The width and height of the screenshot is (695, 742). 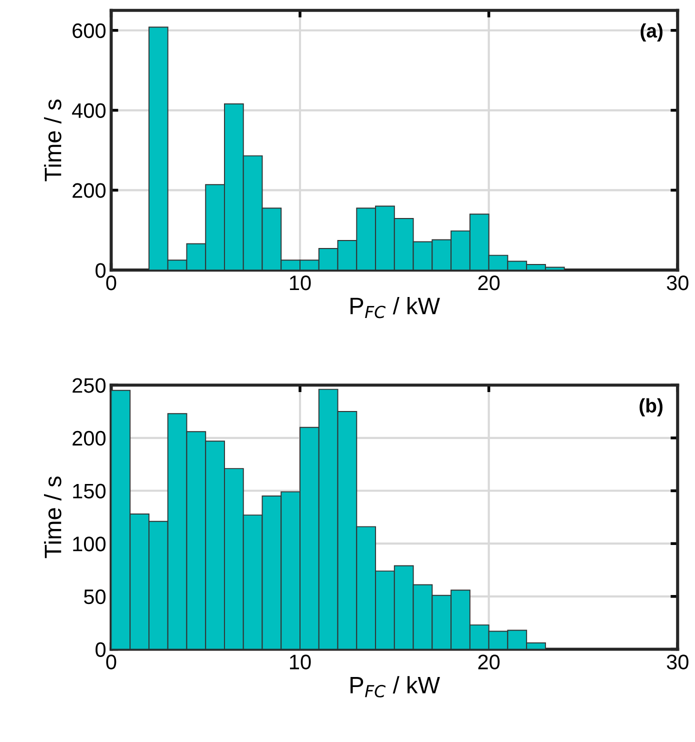 I want to click on y-tick-label: 50, so click(x=95, y=596).